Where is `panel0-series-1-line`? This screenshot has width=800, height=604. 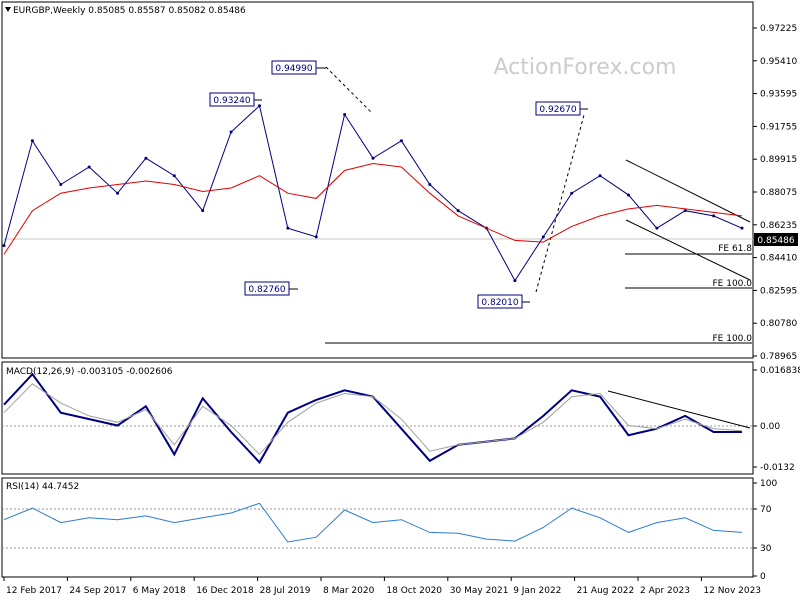
panel0-series-1-line is located at coordinates (373, 208).